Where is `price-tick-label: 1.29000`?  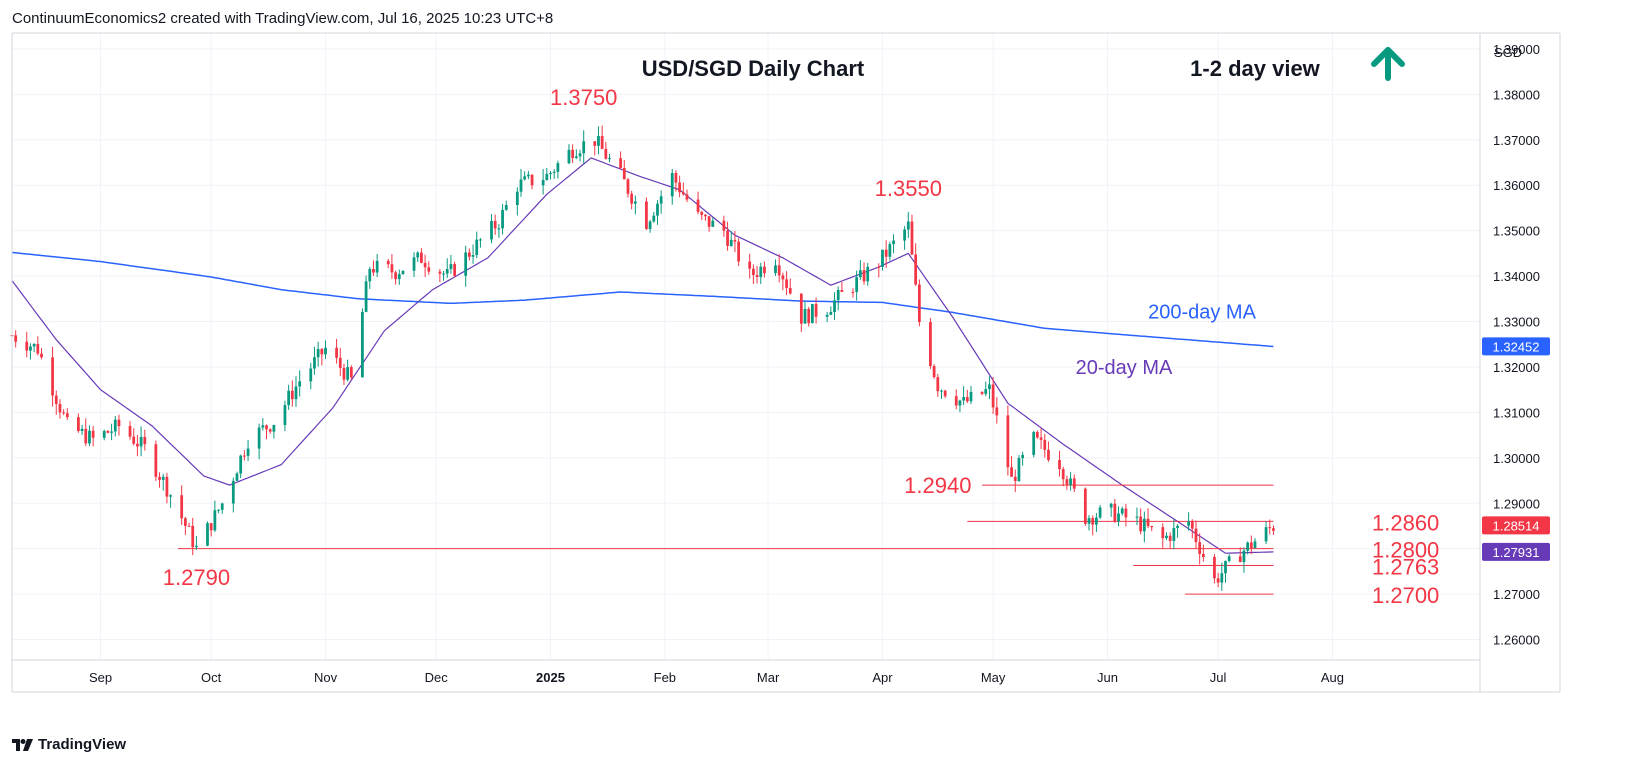 price-tick-label: 1.29000 is located at coordinates (1516, 503).